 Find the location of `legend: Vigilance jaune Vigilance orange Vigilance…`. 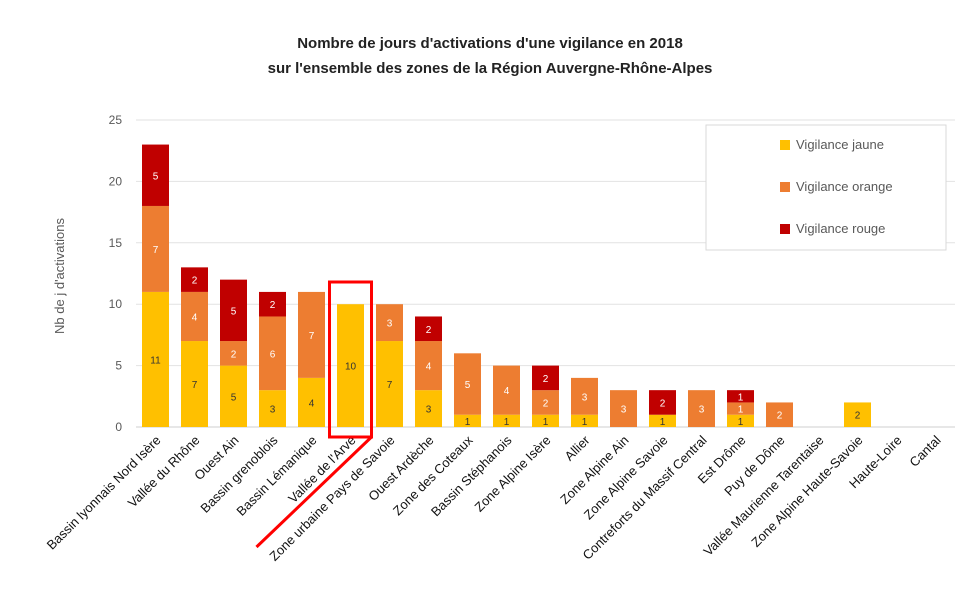

legend: Vigilance jaune Vigilance orange Vigilance… is located at coordinates (826, 187).